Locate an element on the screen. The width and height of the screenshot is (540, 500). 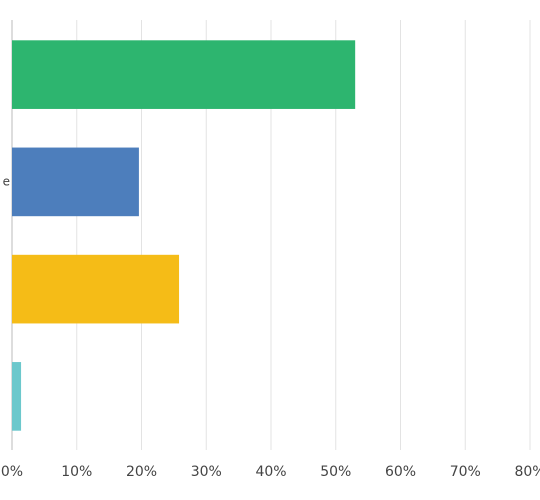
y-tick-label: e is located at coordinates (6, 181).